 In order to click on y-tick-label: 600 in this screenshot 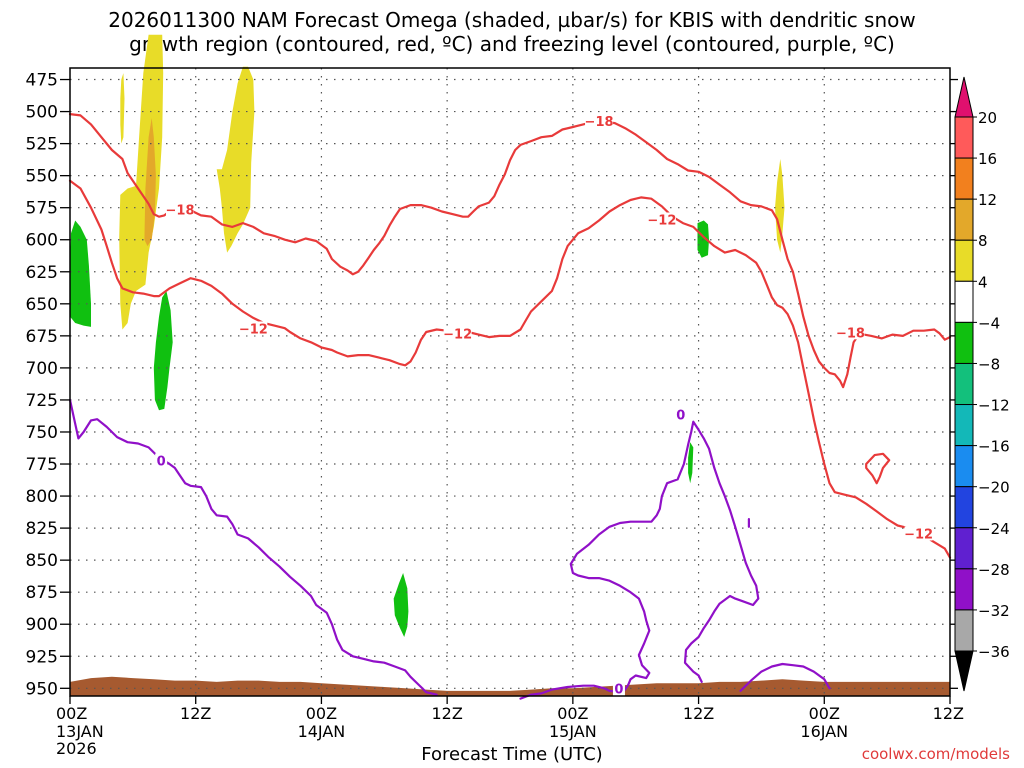, I will do `click(42, 241)`.